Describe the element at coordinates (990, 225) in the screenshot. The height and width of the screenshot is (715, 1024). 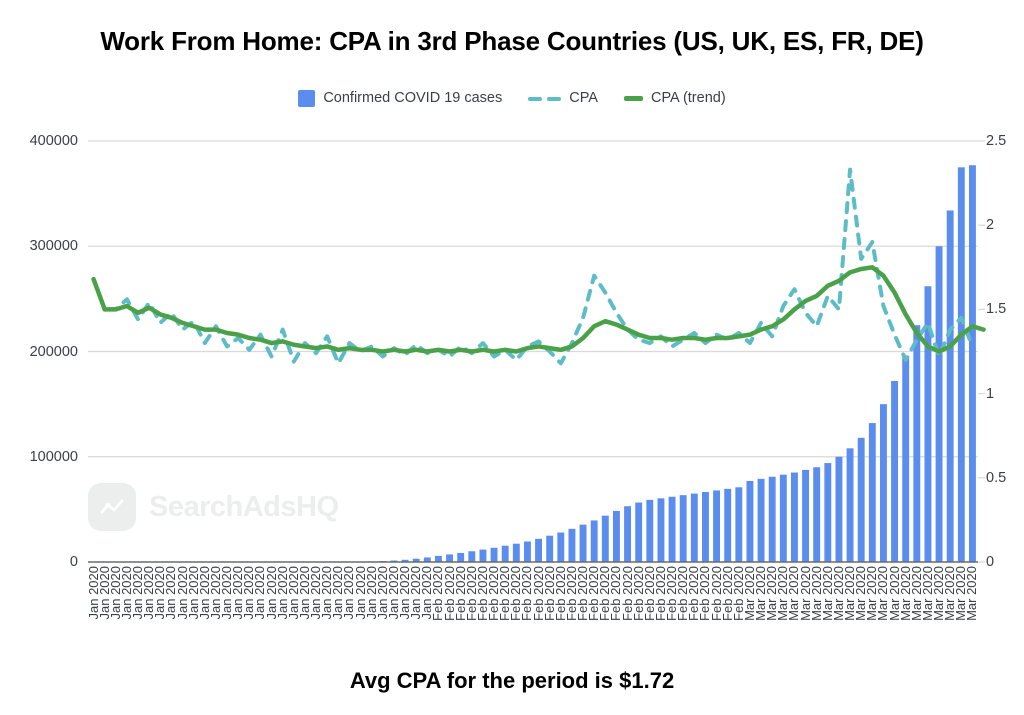
I see `y-axis-right-tick-label: 2` at that location.